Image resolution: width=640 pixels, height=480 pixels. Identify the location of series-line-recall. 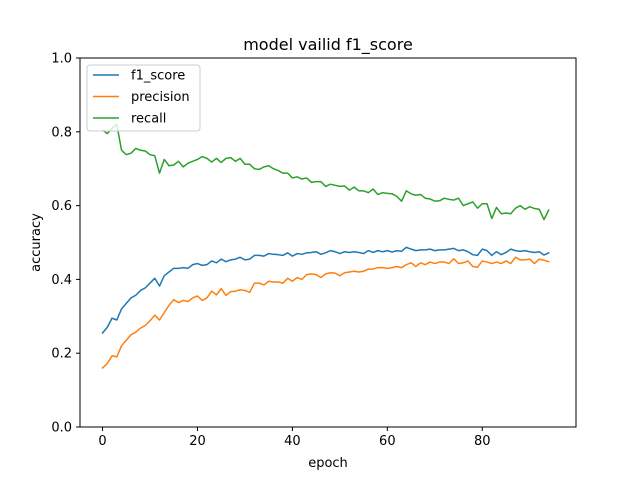
(325, 172).